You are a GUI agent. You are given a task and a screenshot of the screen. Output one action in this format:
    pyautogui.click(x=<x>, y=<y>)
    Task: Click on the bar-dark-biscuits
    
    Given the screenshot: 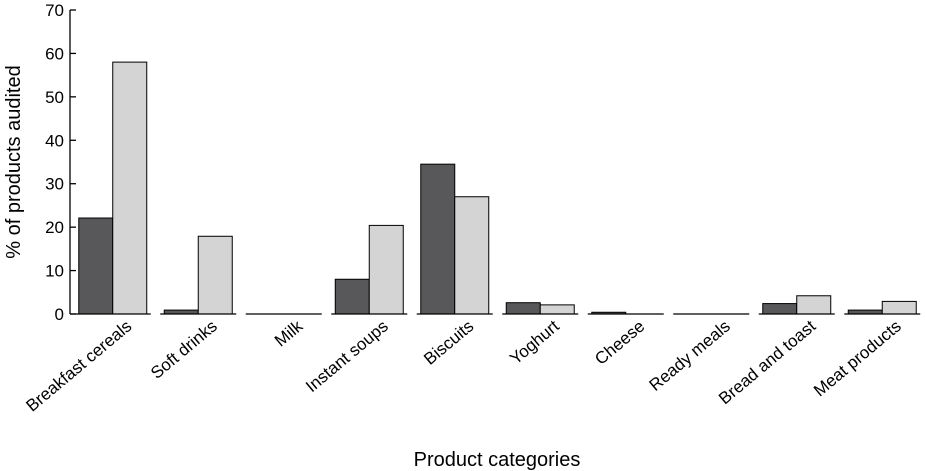 What is the action you would take?
    pyautogui.click(x=438, y=239)
    